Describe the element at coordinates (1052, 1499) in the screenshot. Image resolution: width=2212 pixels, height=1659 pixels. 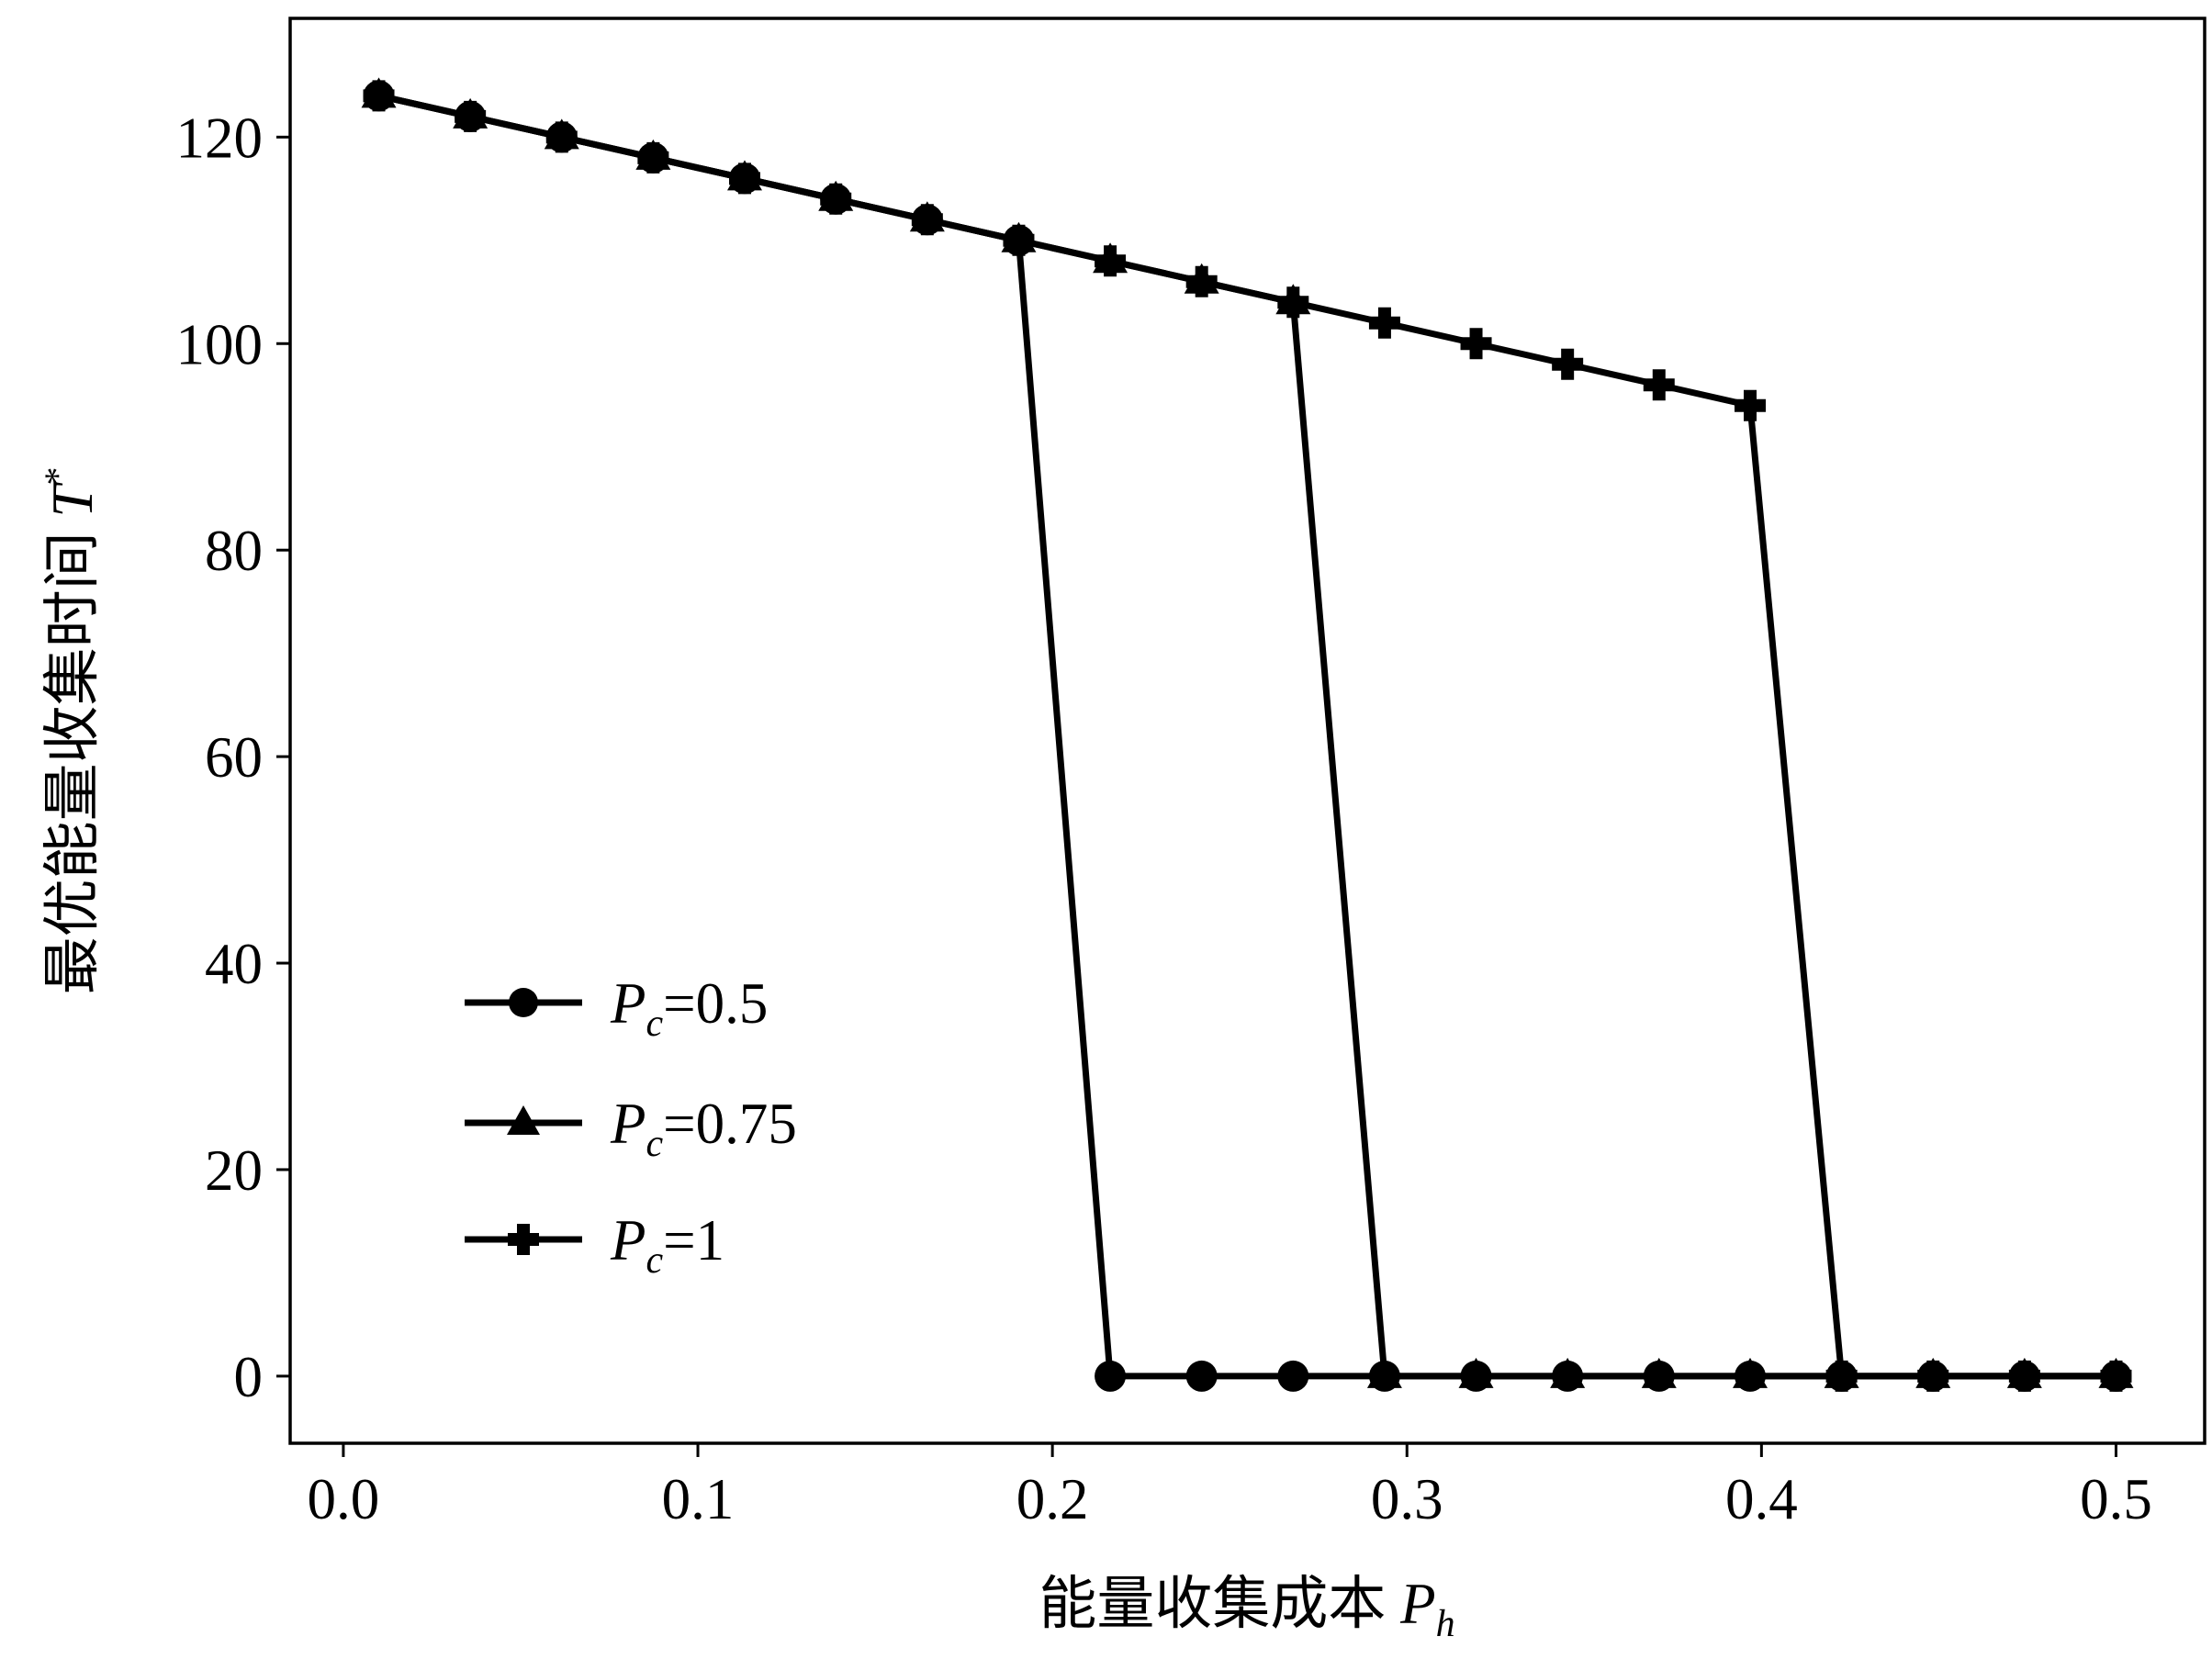
I see `x-tick-label: 0.2` at that location.